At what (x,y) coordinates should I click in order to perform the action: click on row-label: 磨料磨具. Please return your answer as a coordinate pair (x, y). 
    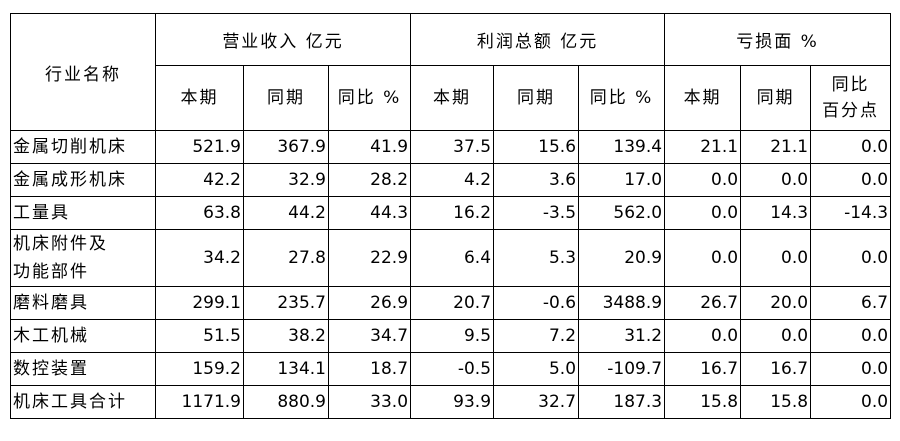
    Looking at the image, I should click on (83, 303).